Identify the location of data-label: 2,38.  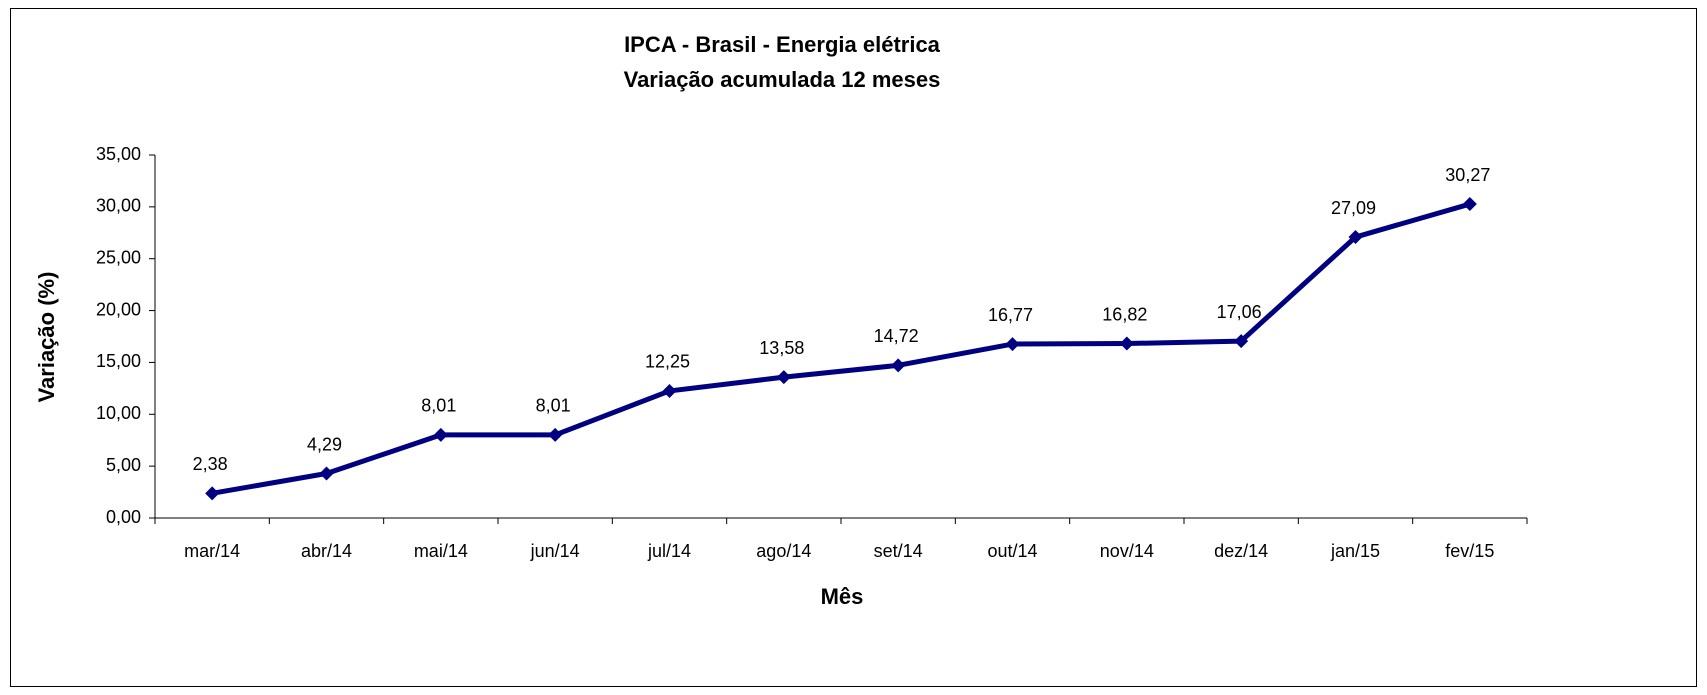
(210, 464).